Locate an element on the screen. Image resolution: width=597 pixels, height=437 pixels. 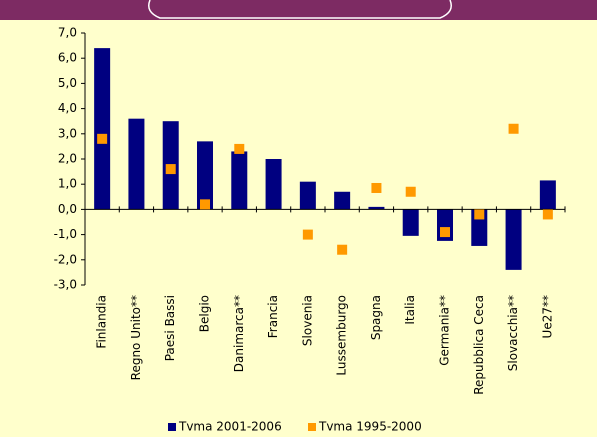
x-tick-label: Spagna is located at coordinates (376, 317).